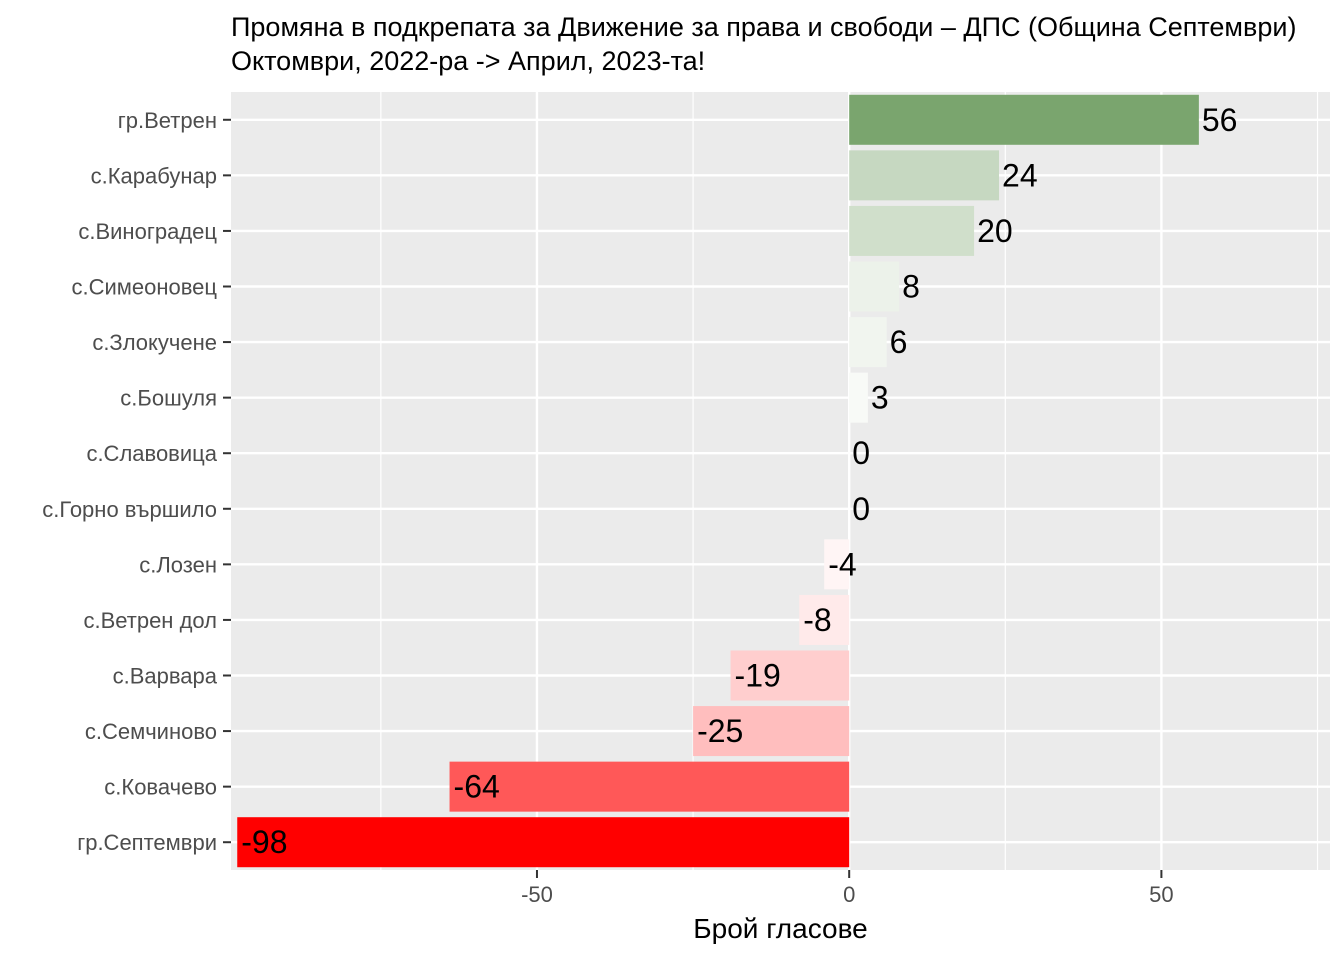  What do you see at coordinates (151, 731) in the screenshot?
I see `y-tick-label: с.Семчиново` at bounding box center [151, 731].